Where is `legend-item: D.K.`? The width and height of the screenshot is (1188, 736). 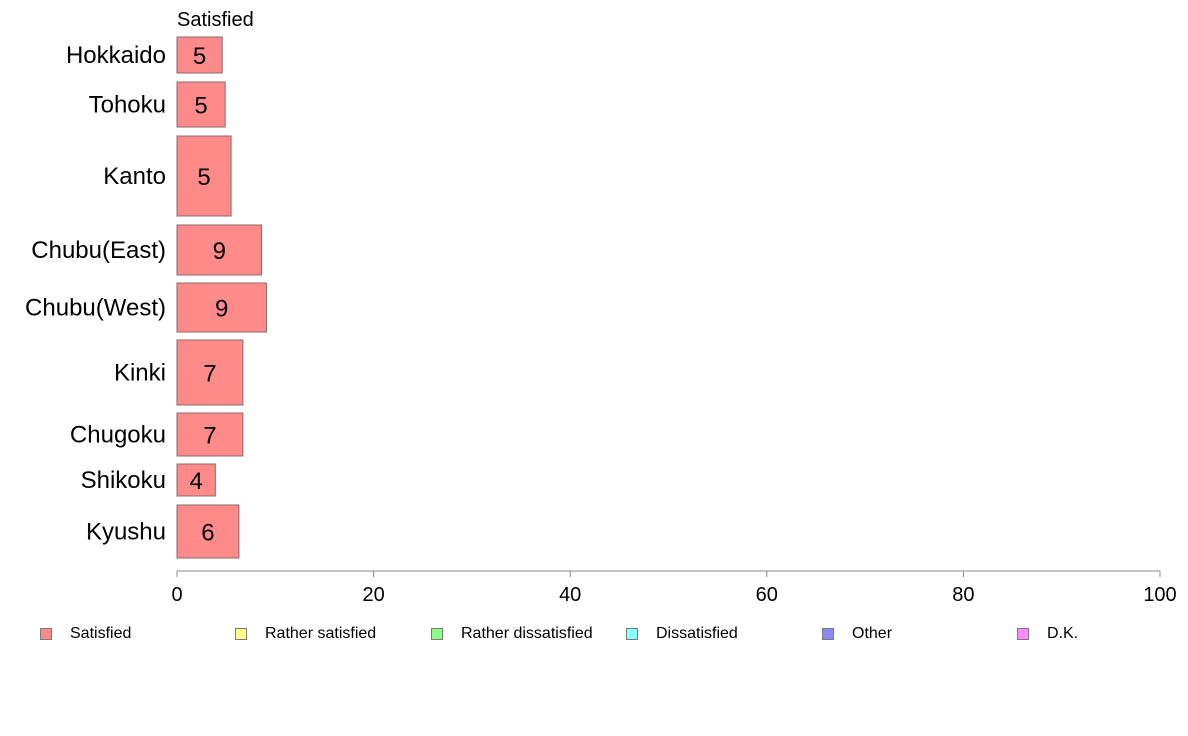
legend-item: D.K. is located at coordinates (1047, 634).